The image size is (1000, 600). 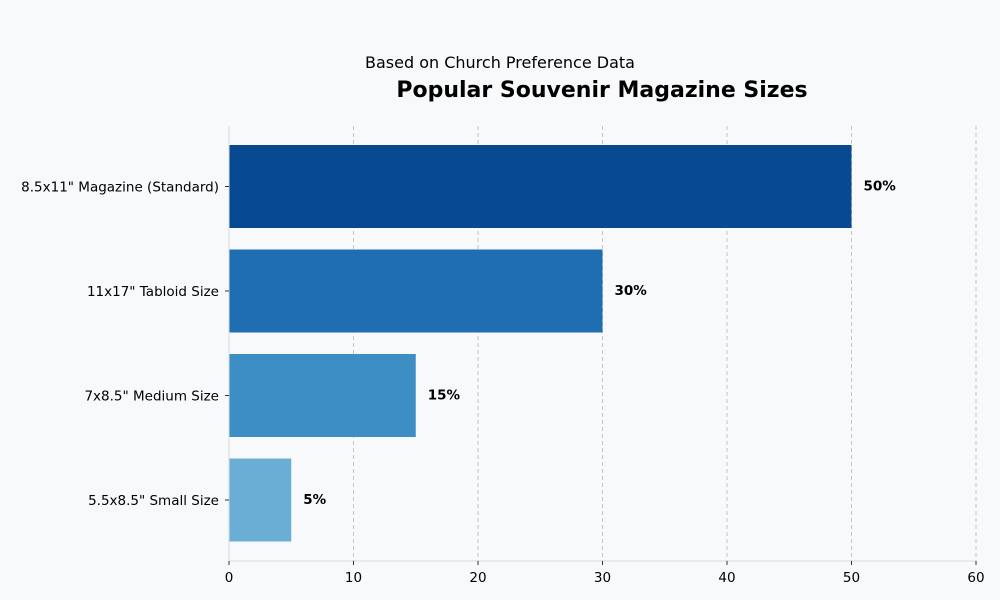 What do you see at coordinates (153, 501) in the screenshot?
I see `category-label: 5.5x8.5" Small Size` at bounding box center [153, 501].